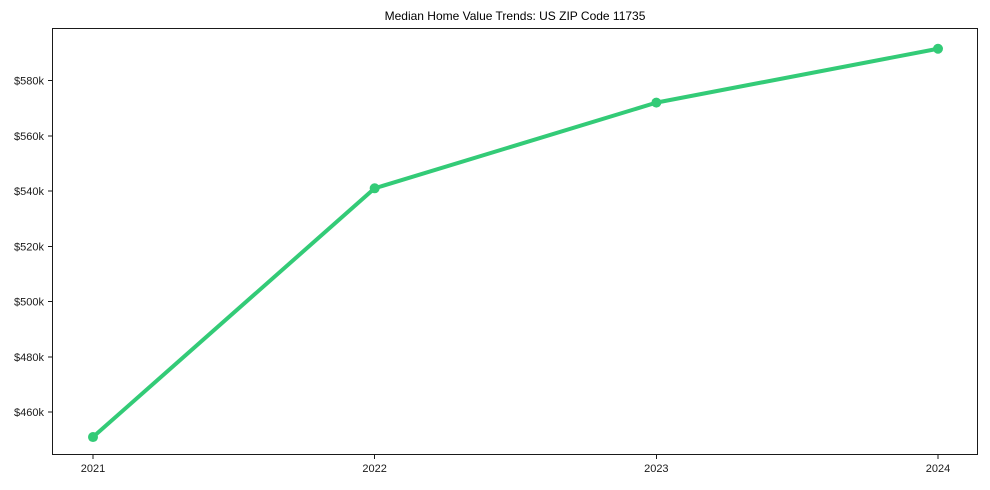  I want to click on y-axis: $460k $480k $500k $520k $540k $560k $580k, so click(33, 247).